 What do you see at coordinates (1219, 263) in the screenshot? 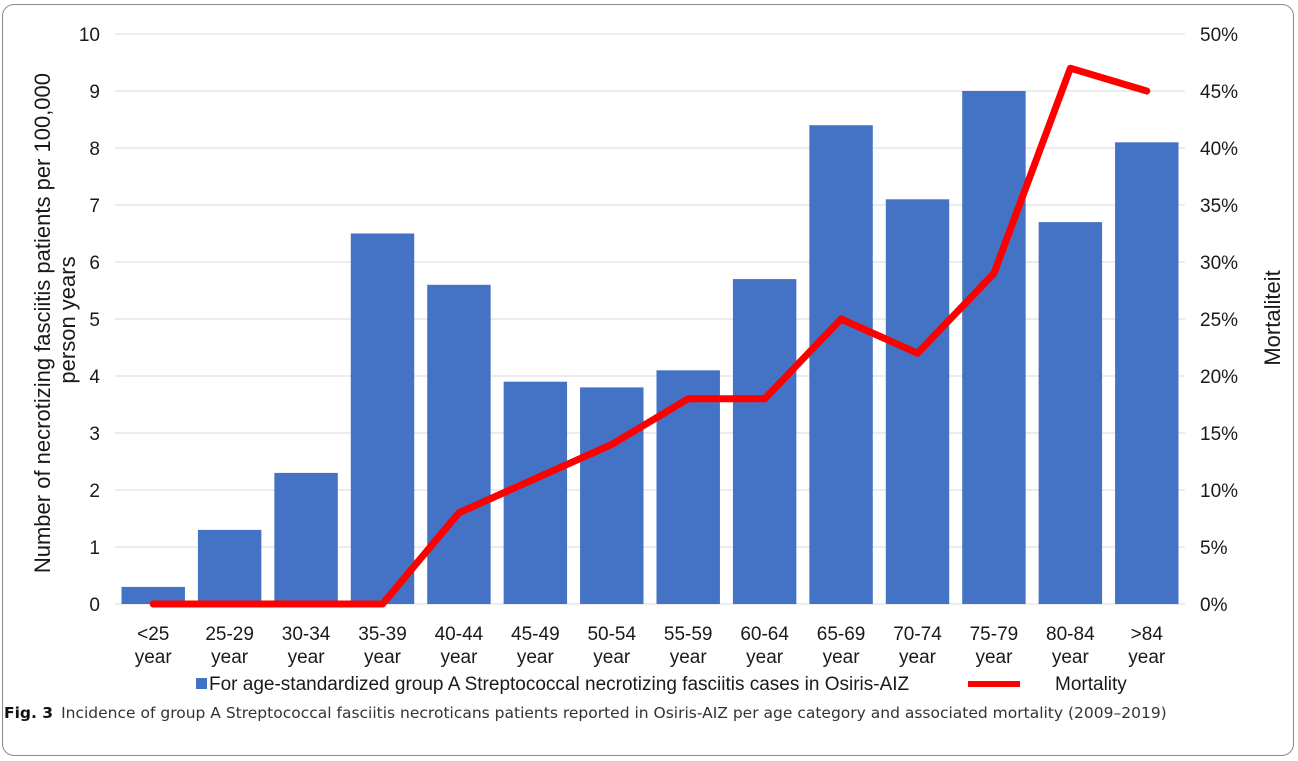
I see `right-axis-tick-label: 30%` at bounding box center [1219, 263].